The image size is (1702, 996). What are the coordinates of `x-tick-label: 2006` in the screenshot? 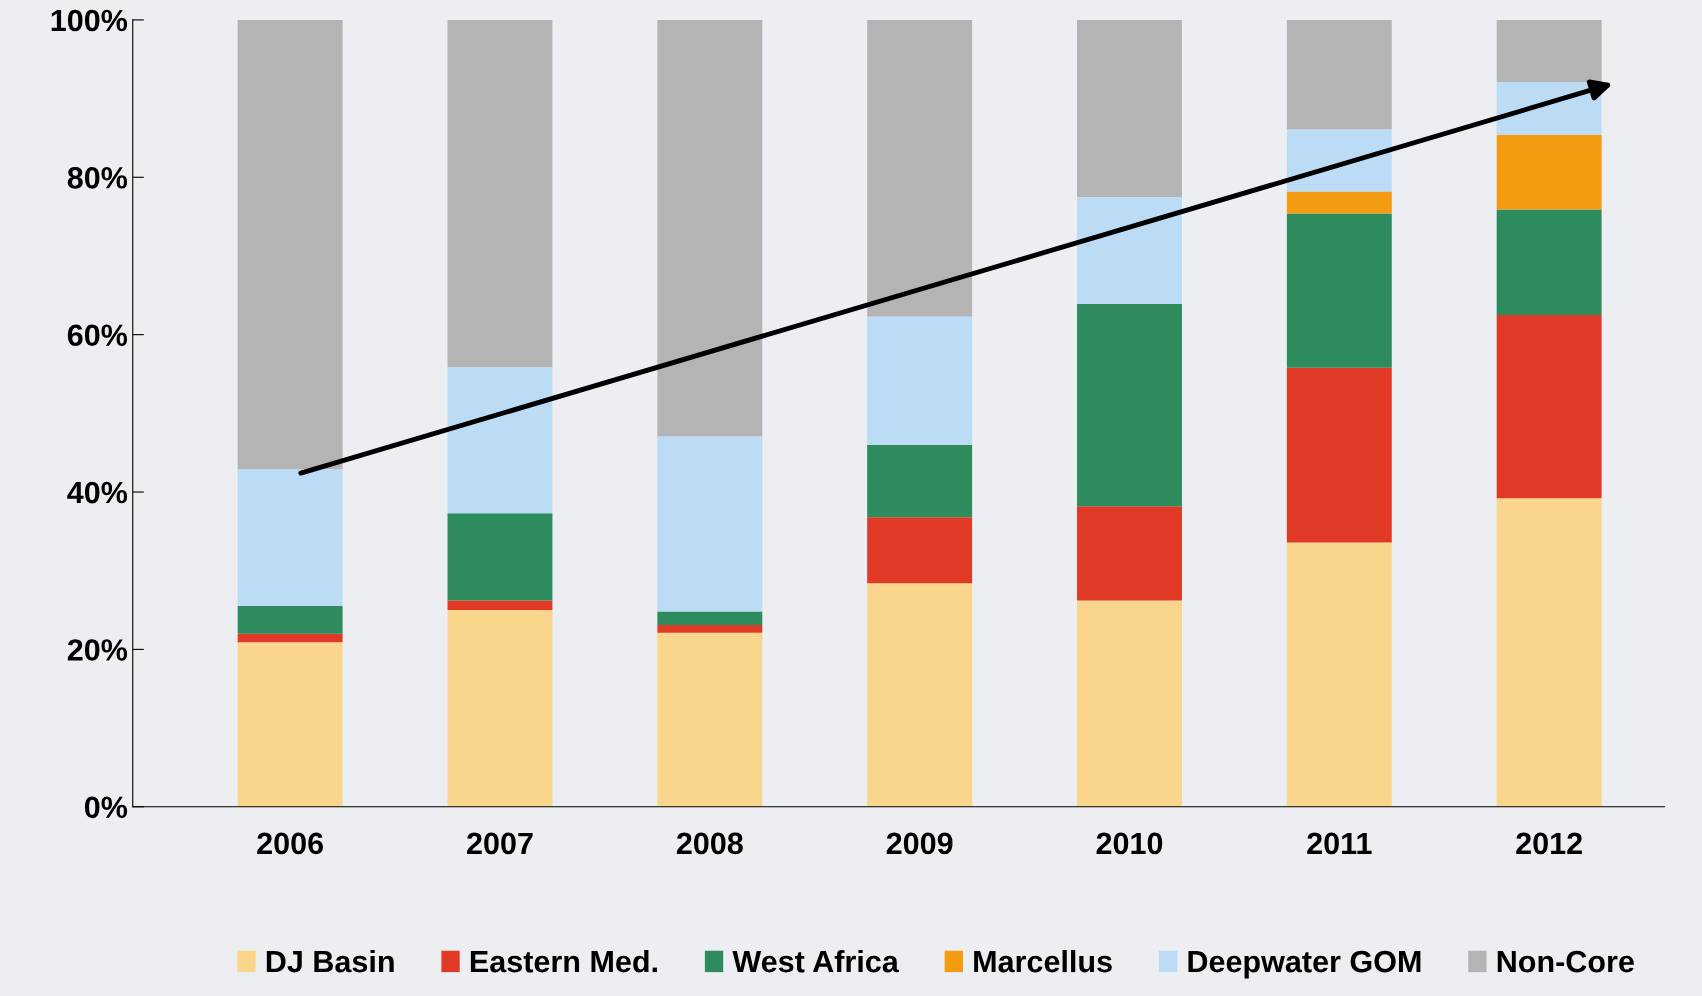 It's located at (290, 843).